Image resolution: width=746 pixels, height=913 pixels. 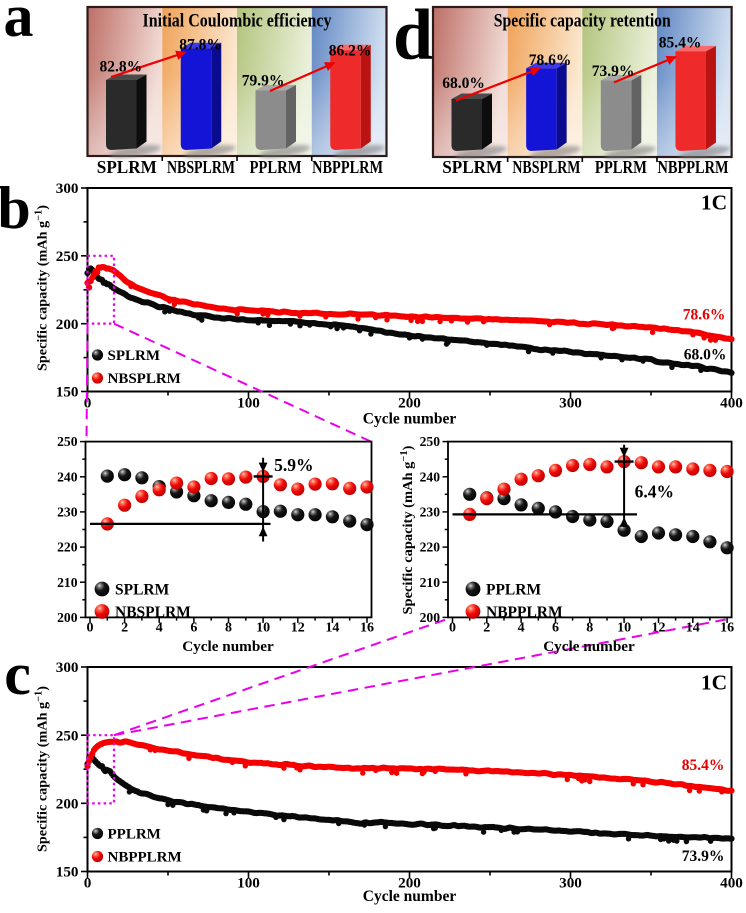 I want to click on svg-text: a, so click(x=19, y=24).